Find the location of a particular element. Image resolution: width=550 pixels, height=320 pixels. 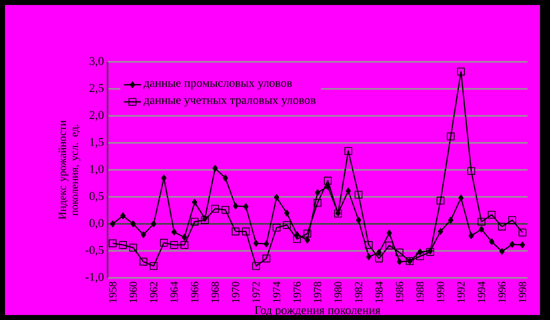

x-tick-label: 1966 is located at coordinates (194, 292).